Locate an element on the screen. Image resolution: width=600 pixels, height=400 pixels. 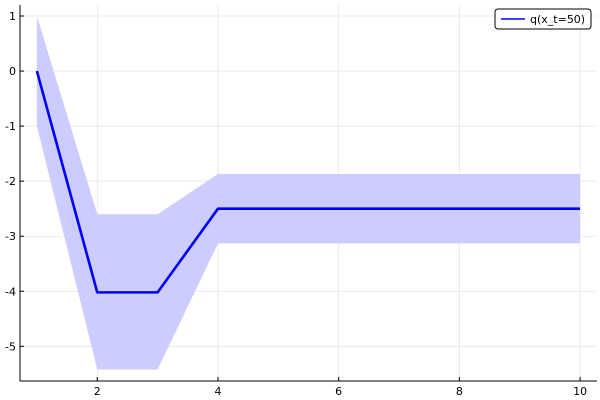
y-tick-label: -1 is located at coordinates (10, 126).